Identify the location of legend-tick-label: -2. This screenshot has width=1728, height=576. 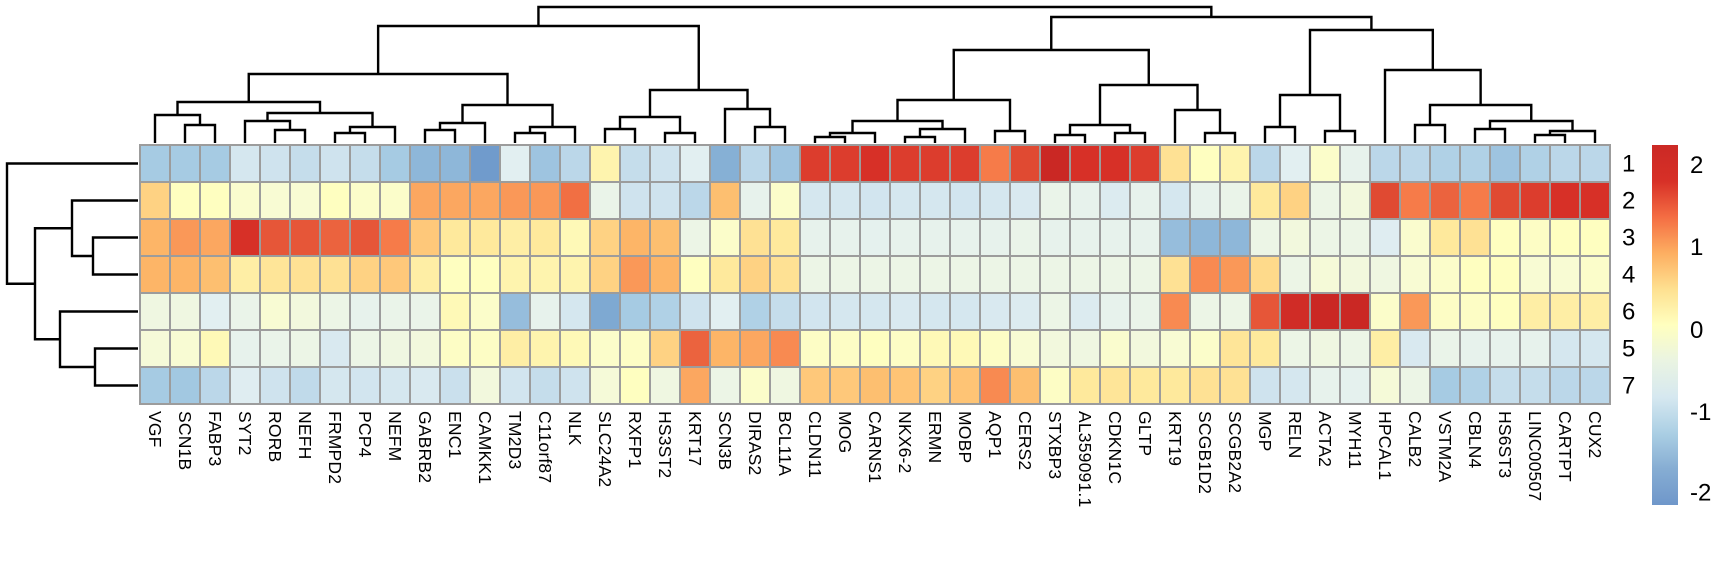
(1700, 492).